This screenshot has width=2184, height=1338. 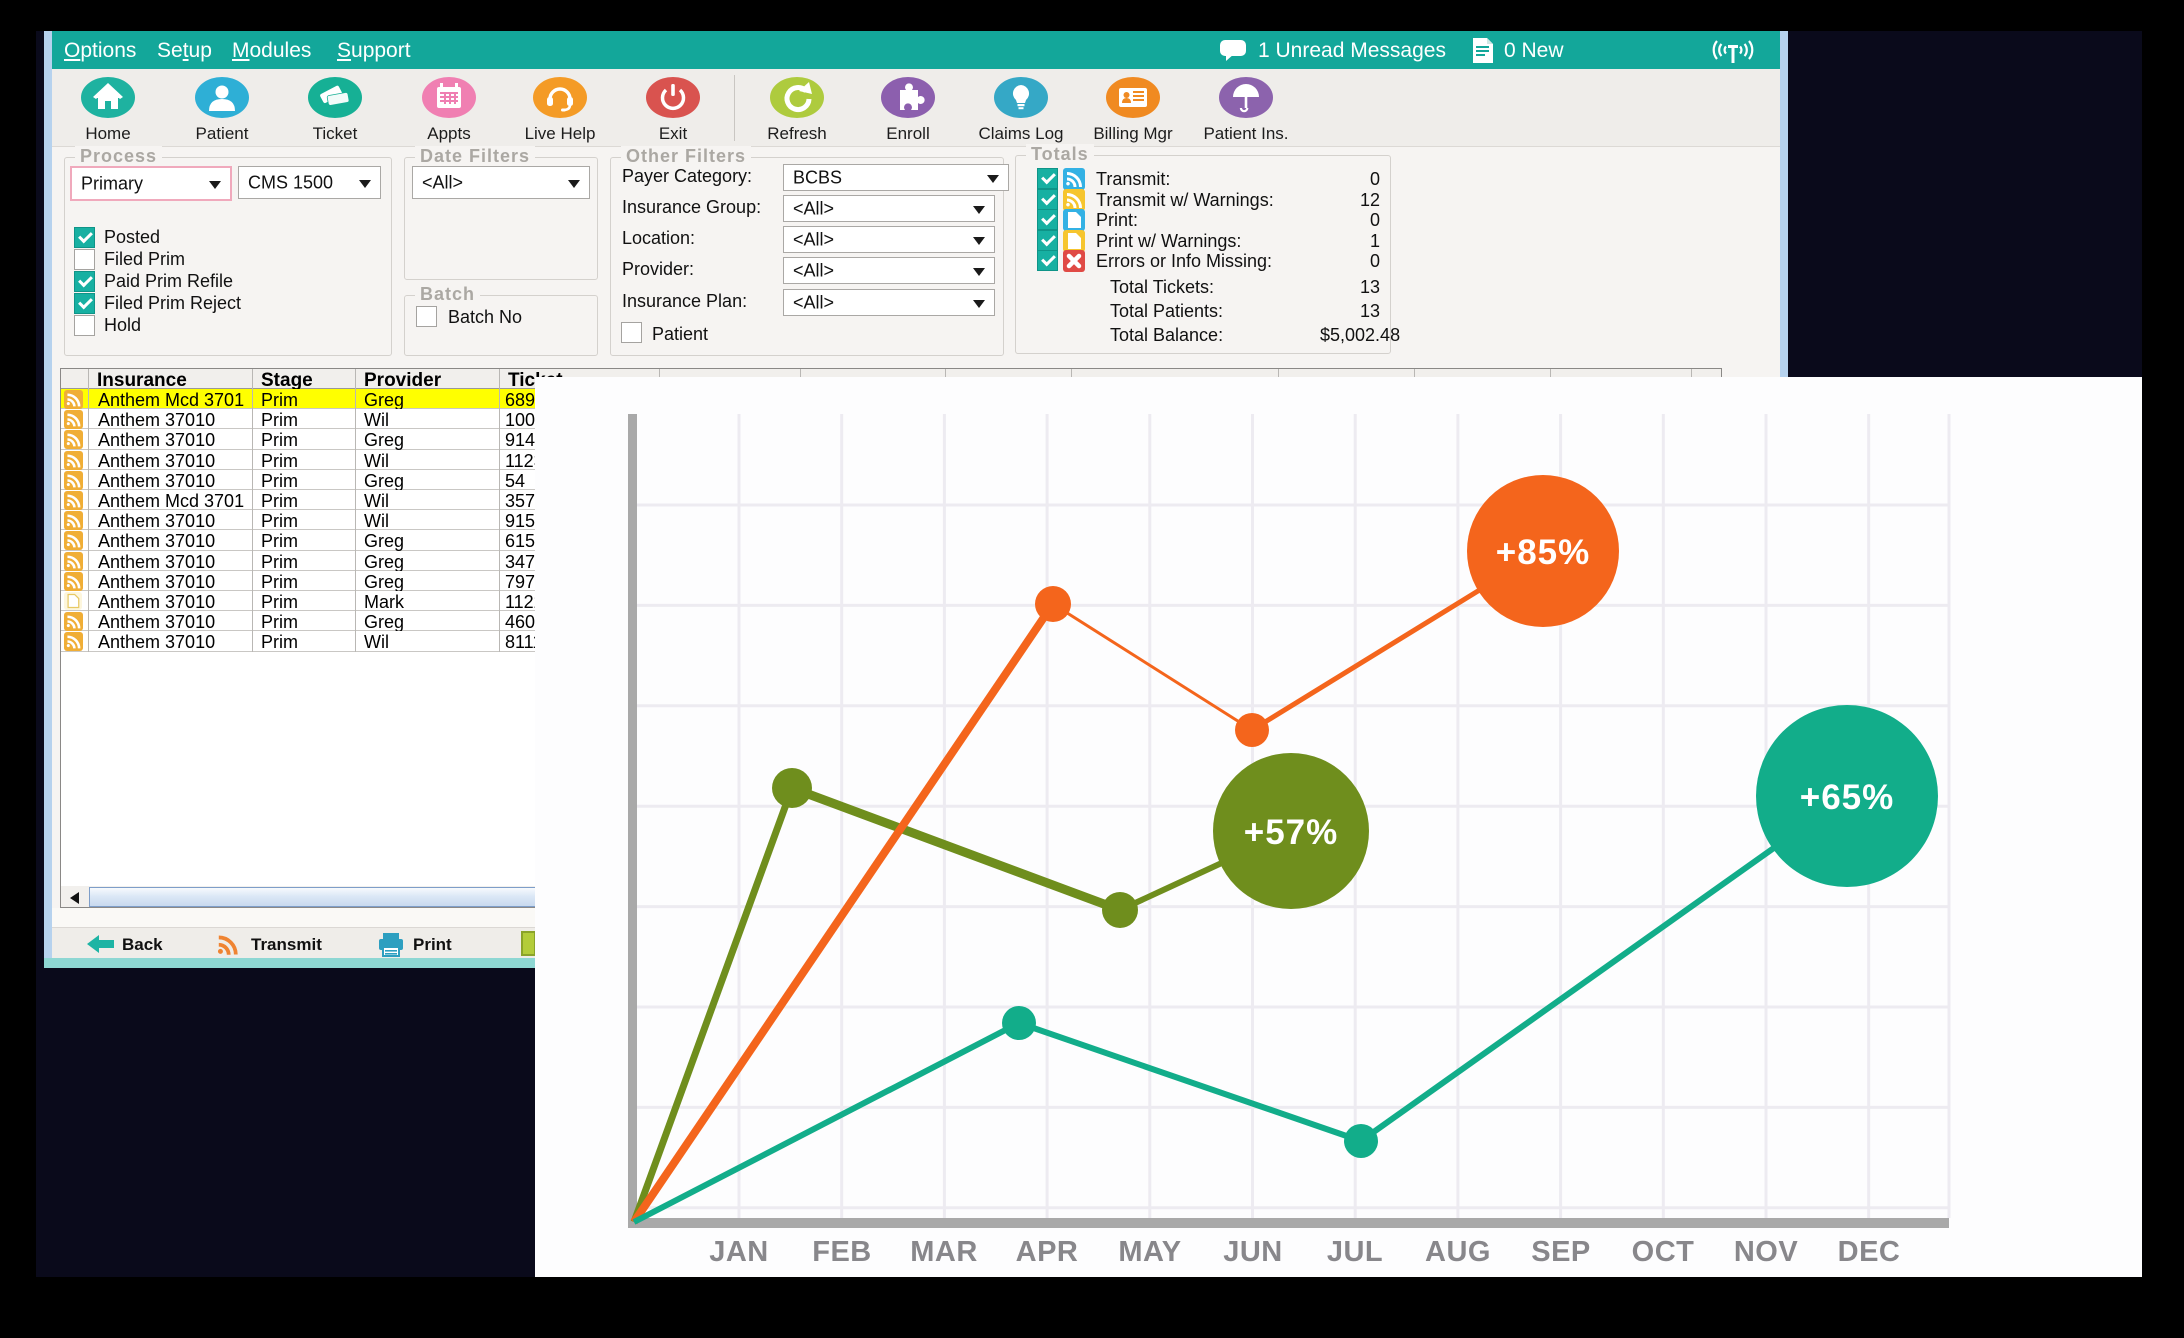 I want to click on svg-text: MAR, so click(x=944, y=1252).